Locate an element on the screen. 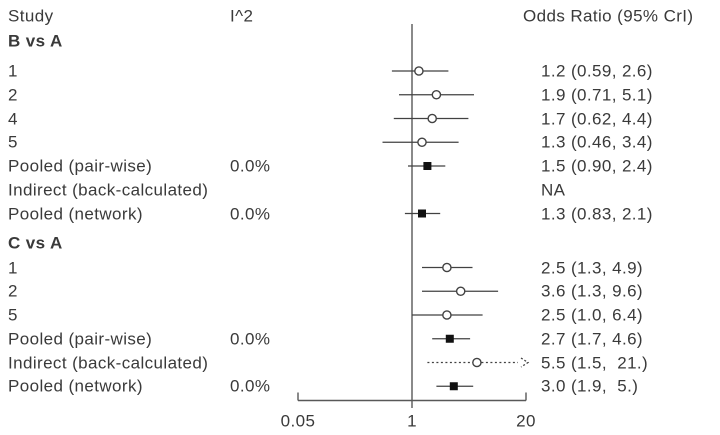 This screenshot has height=435, width=720. odds-ratio-value: 3.6 (1.3, 9.6) is located at coordinates (592, 291).